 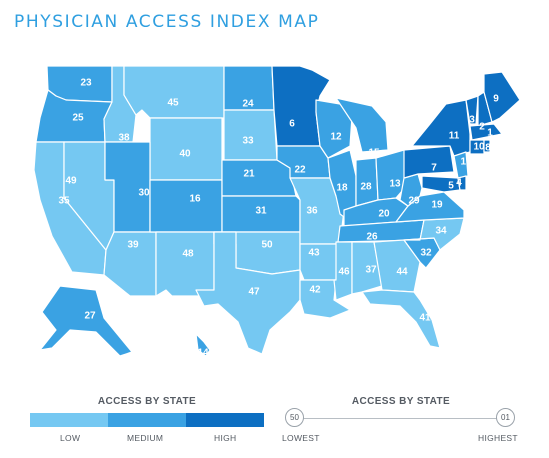 I want to click on state-rank-label-ny: 11, so click(x=454, y=136).